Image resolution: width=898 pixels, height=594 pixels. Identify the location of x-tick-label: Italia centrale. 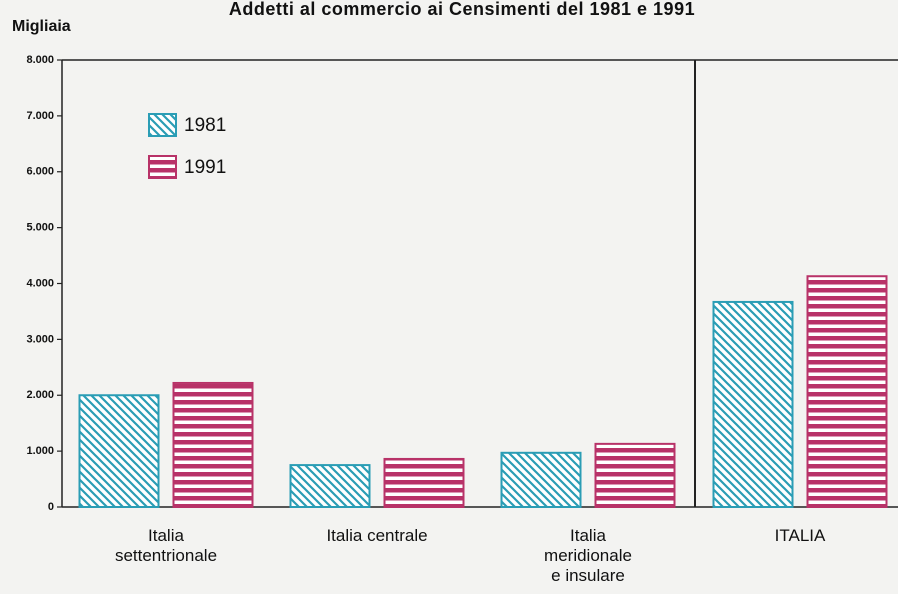
(377, 535).